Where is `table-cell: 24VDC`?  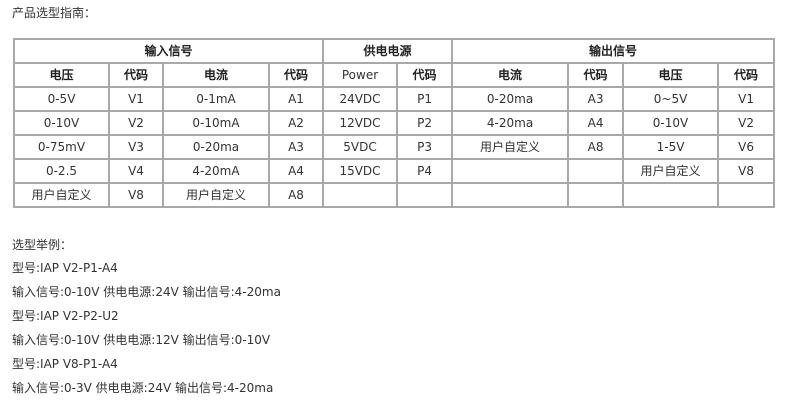 table-cell: 24VDC is located at coordinates (360, 99).